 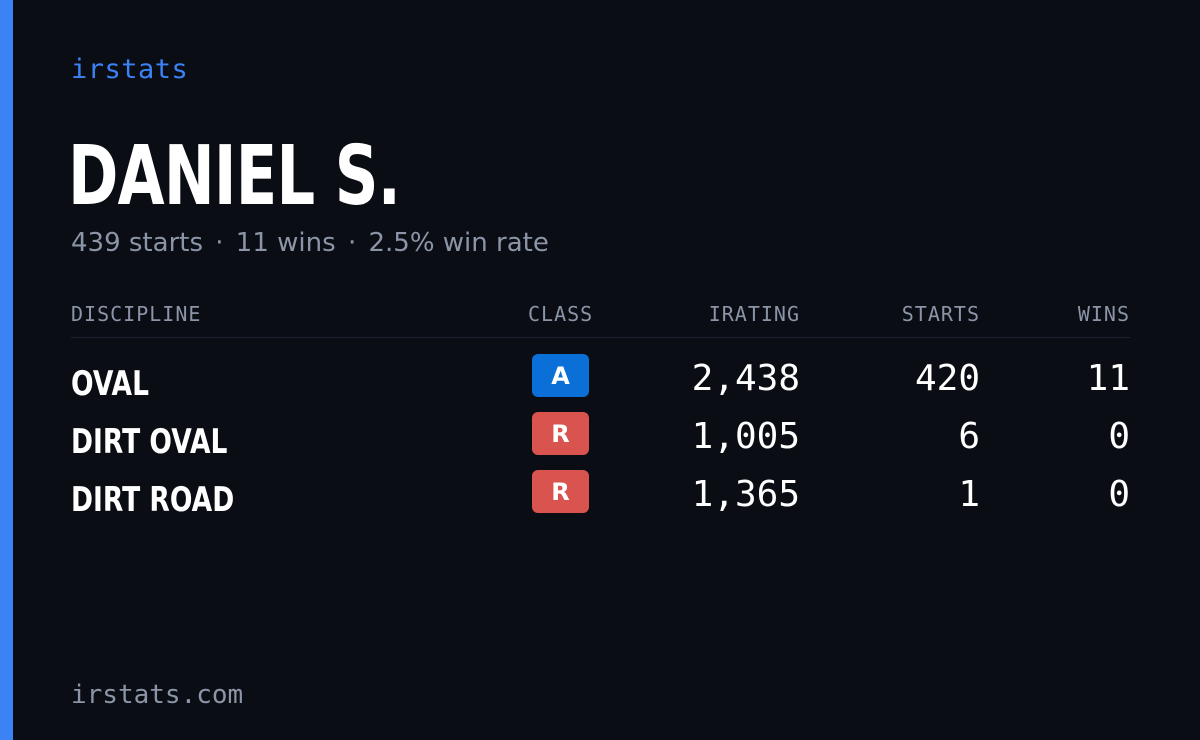 I want to click on header-discipline: DISCIPLINE, so click(x=136, y=314).